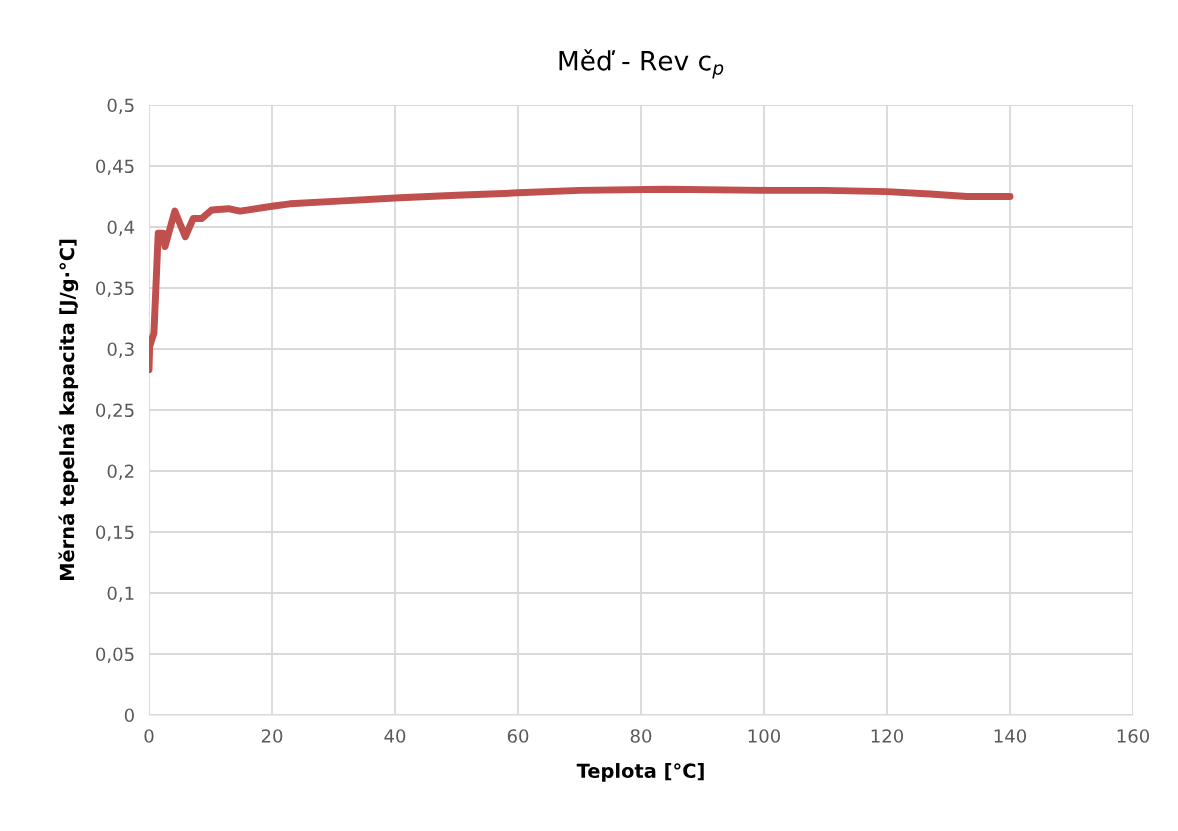  I want to click on x-tick-label: 80, so click(641, 736).